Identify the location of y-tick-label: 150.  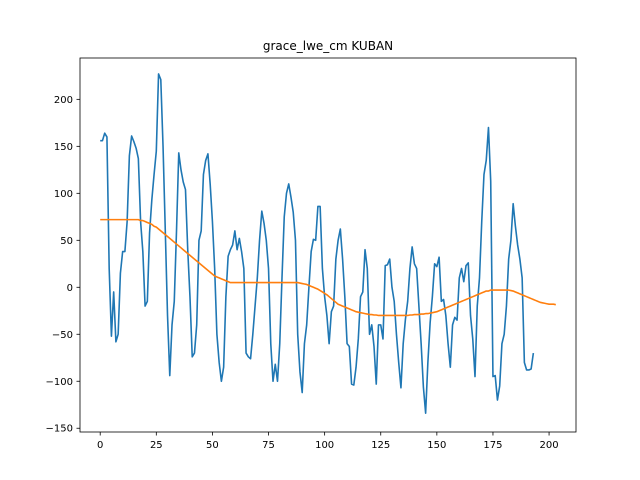
(63, 147).